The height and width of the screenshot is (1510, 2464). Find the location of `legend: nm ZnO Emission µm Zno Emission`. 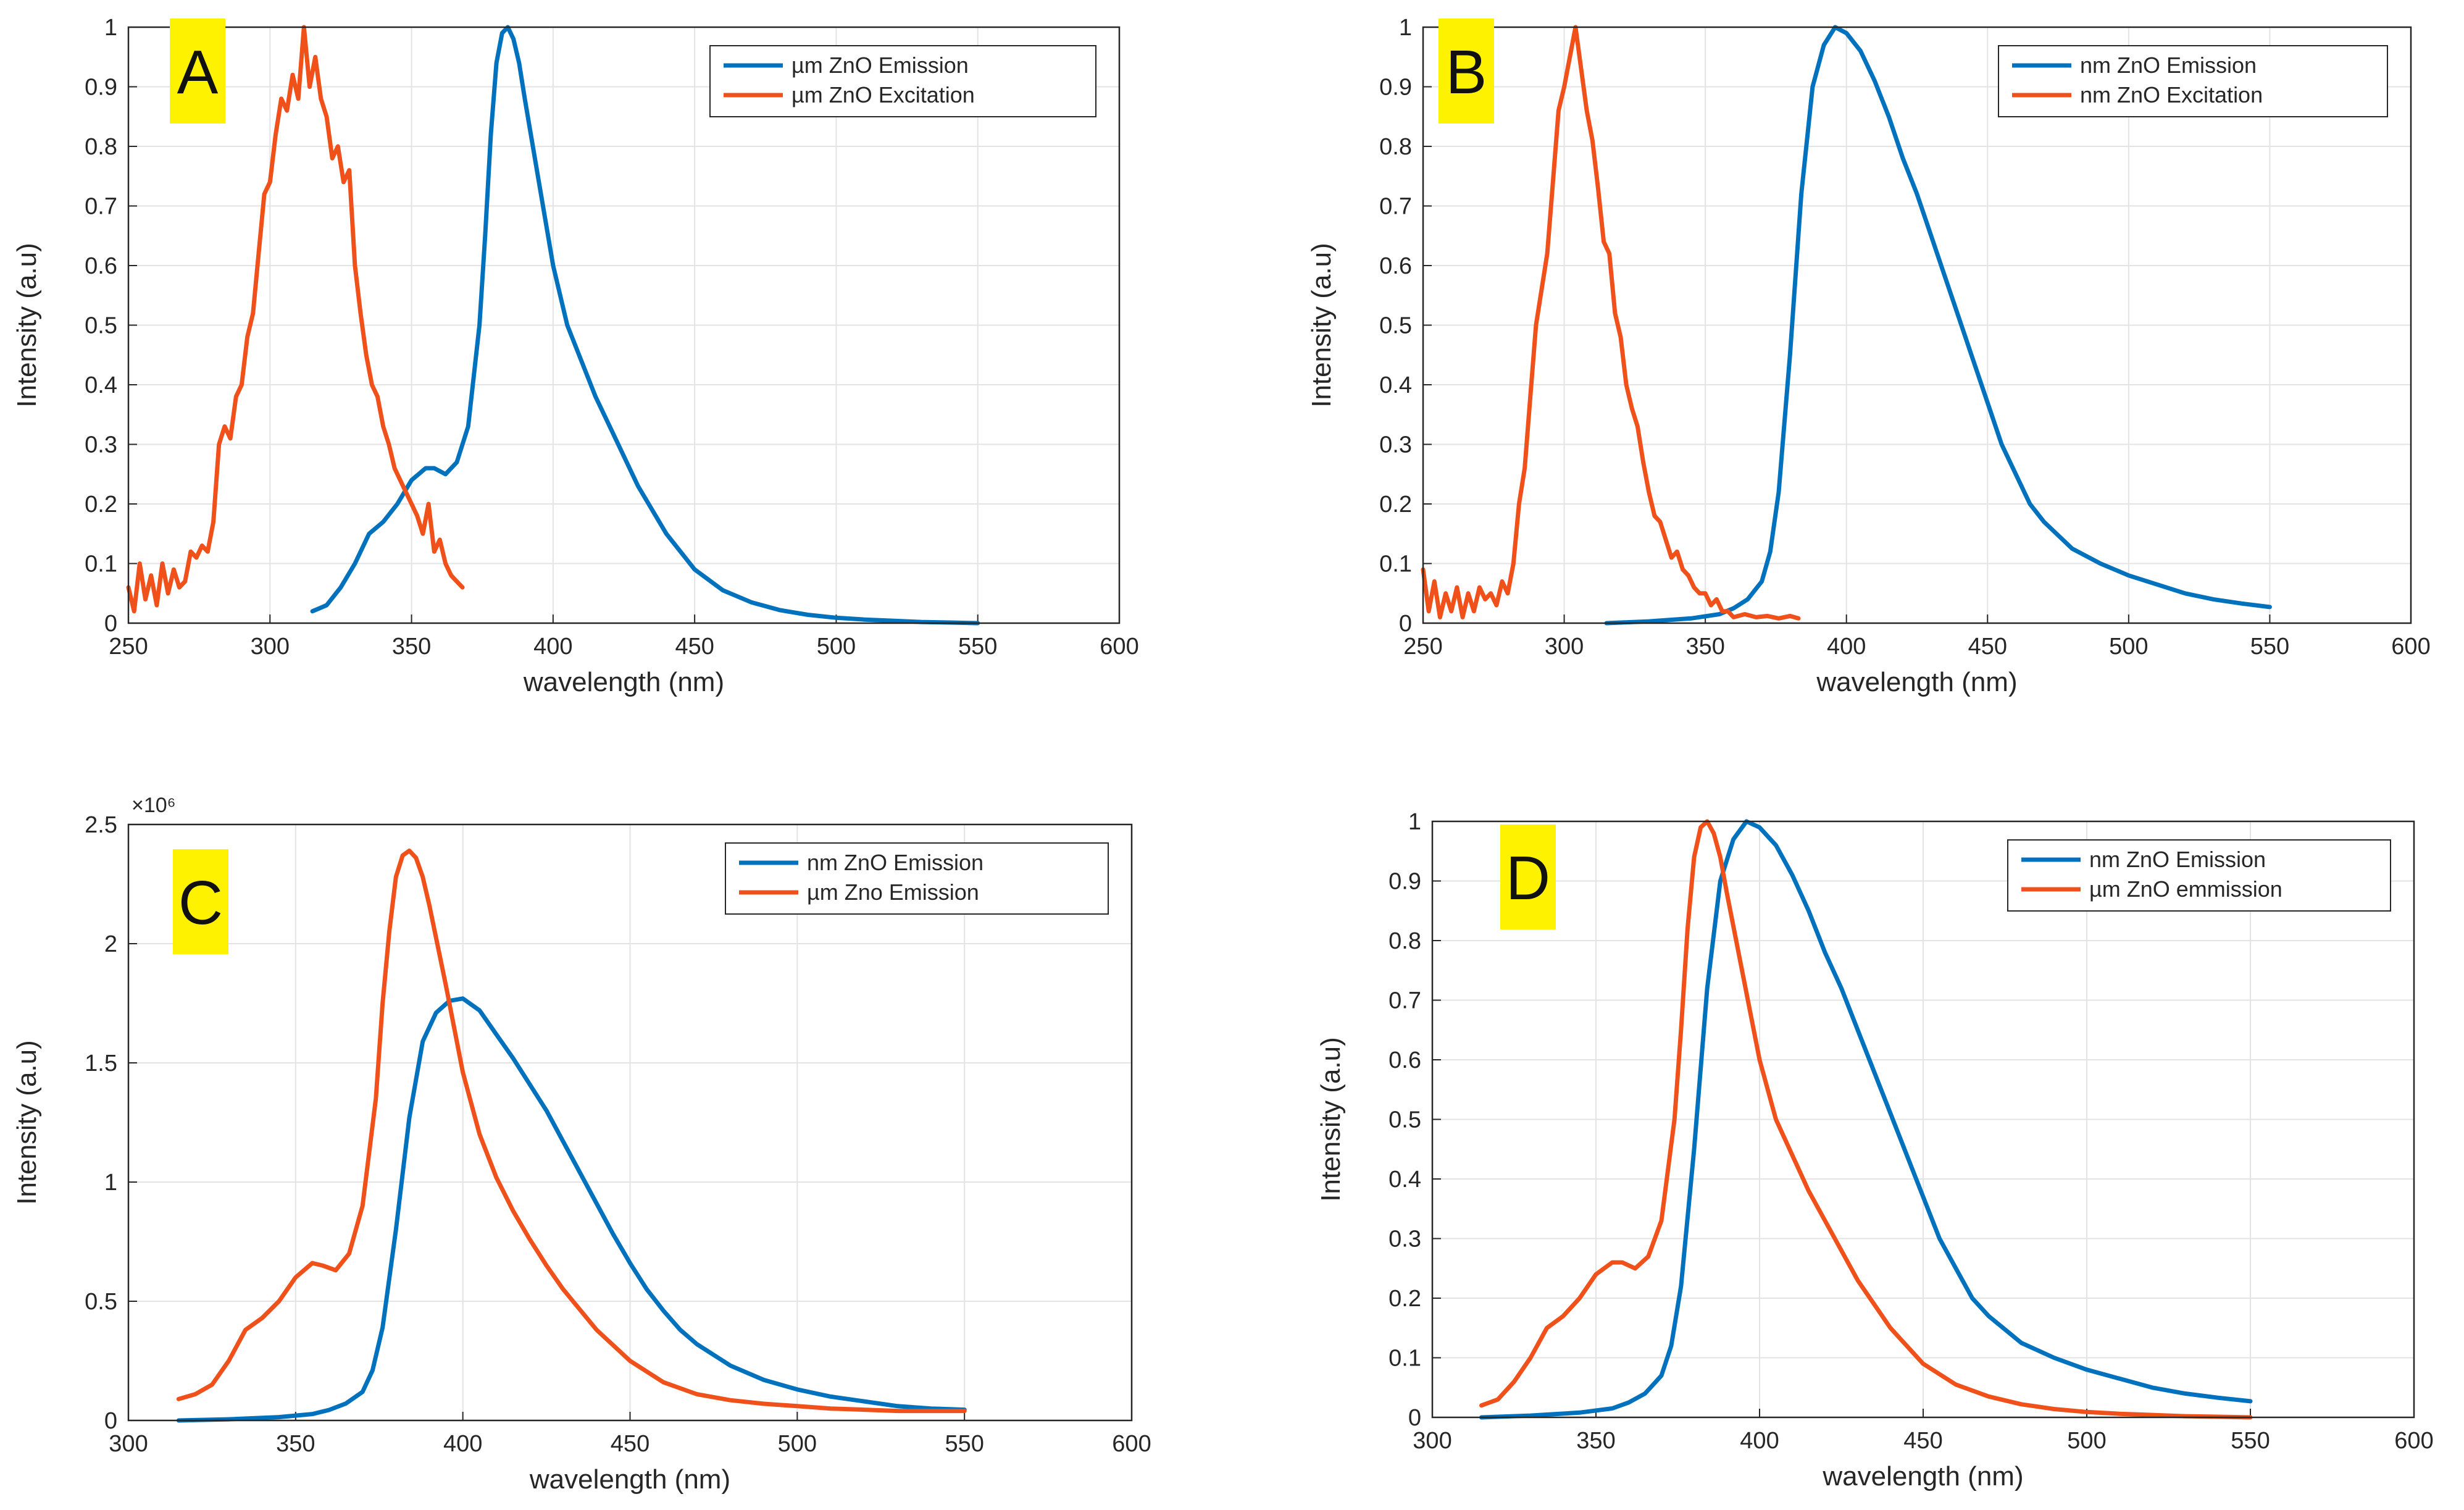

legend: nm ZnO Emission µm Zno Emission is located at coordinates (917, 878).